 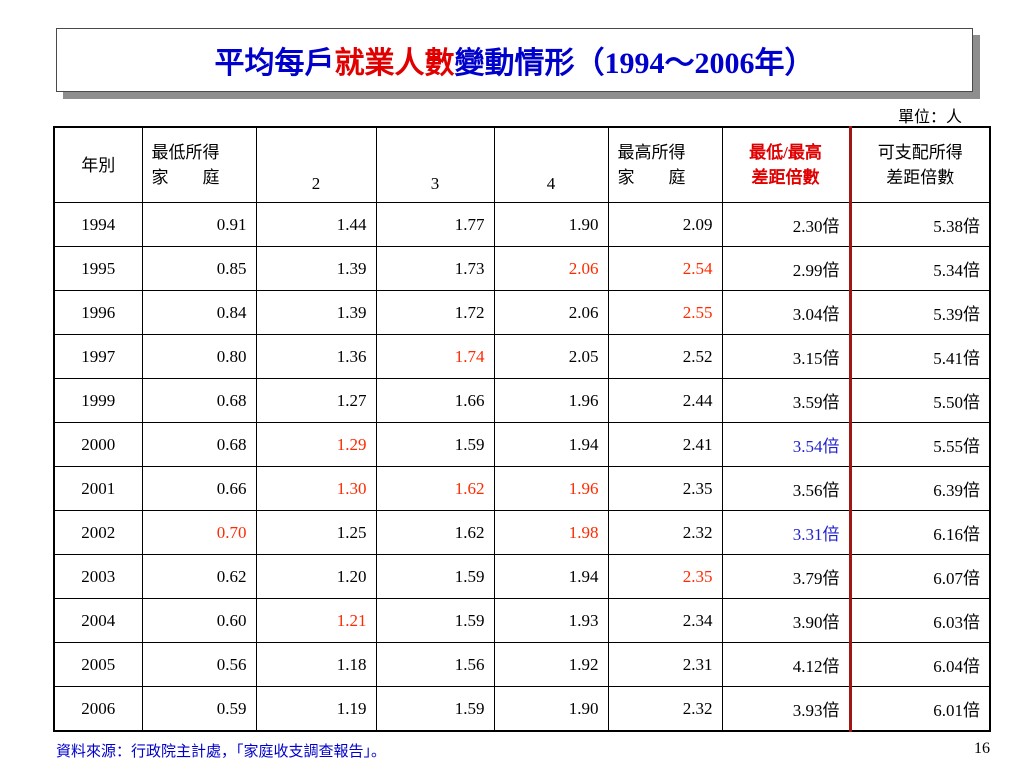 What do you see at coordinates (786, 709) in the screenshot?
I see `cell-ratio: 3.93倍` at bounding box center [786, 709].